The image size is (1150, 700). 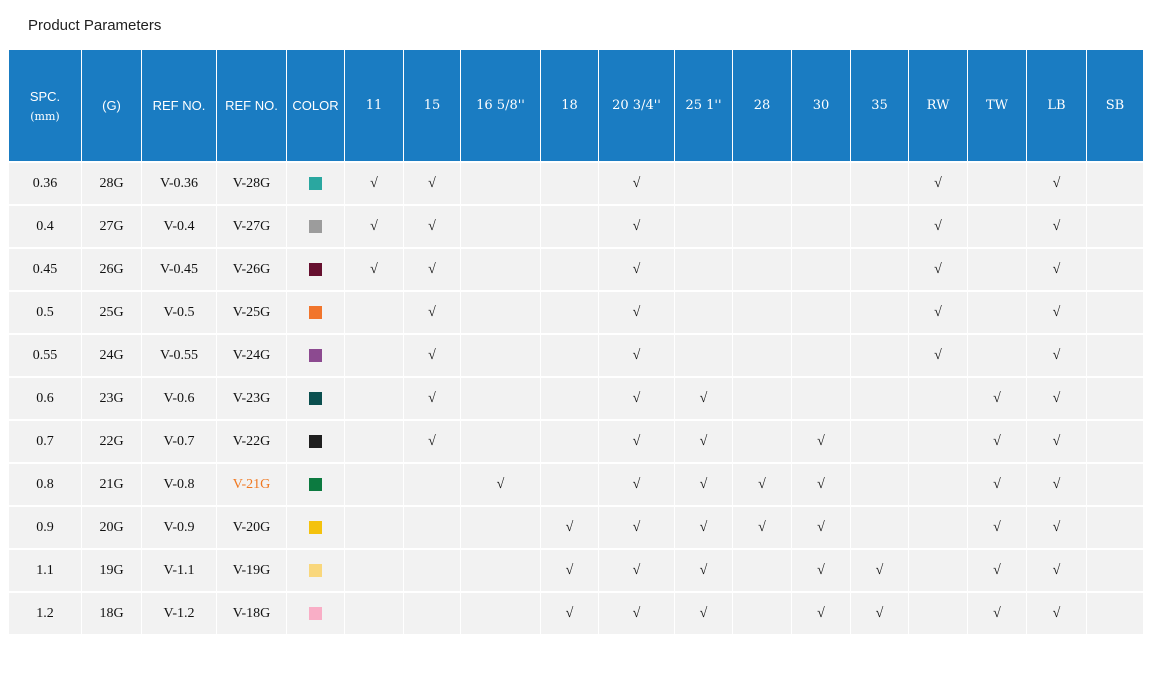 What do you see at coordinates (111, 441) in the screenshot?
I see `gauge-cell: 22G` at bounding box center [111, 441].